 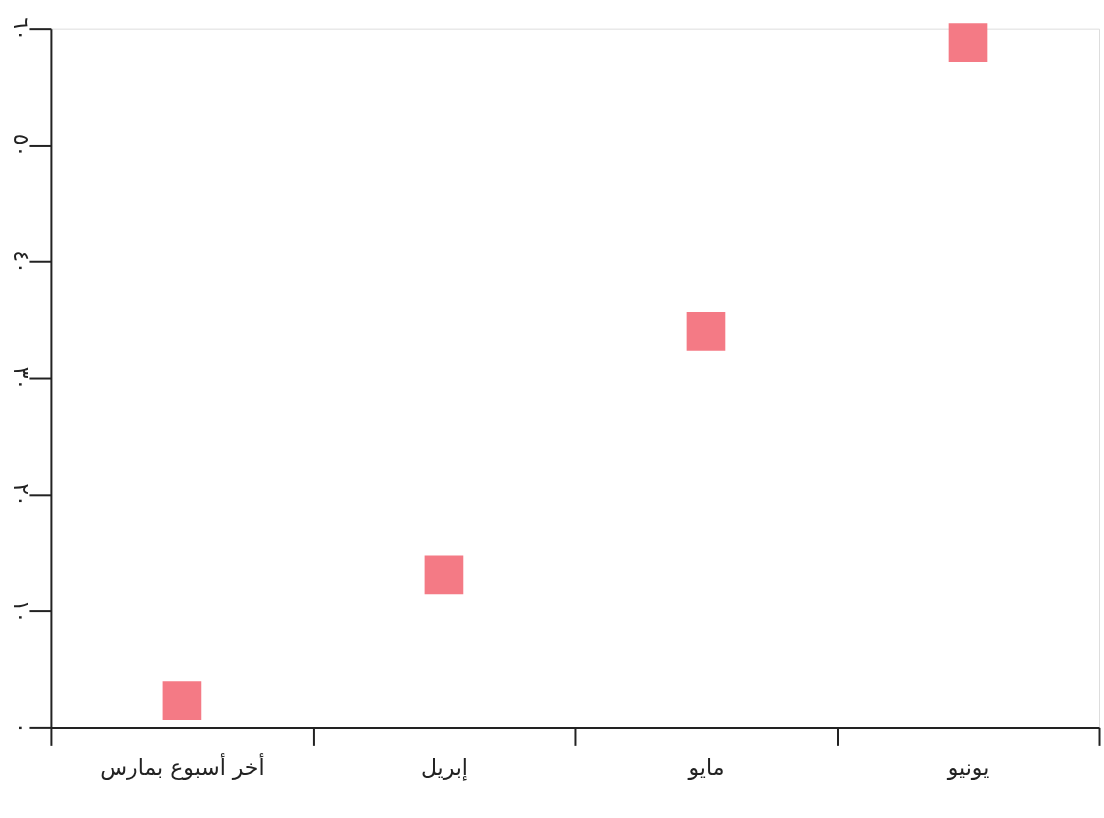 I want to click on y-tick-label: ٥٠, so click(x=22, y=145).